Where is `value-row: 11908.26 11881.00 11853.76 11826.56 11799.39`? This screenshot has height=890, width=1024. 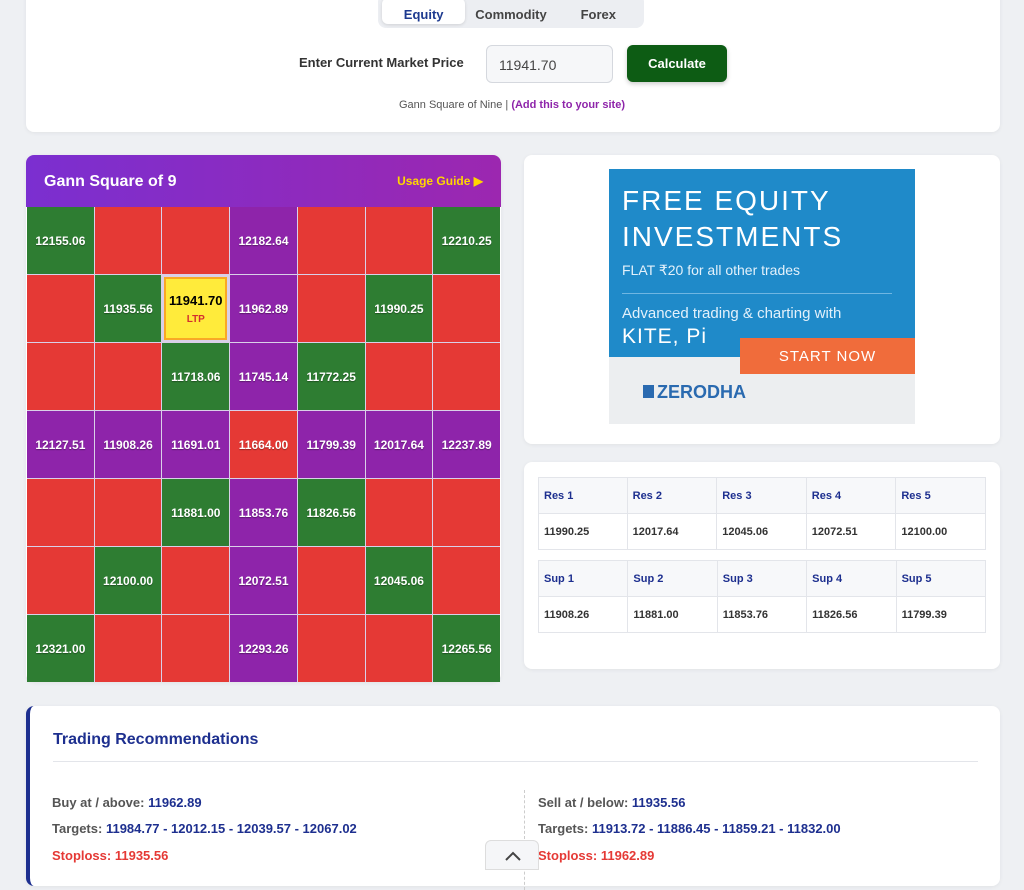
value-row: 11908.26 11881.00 11853.76 11826.56 11799.39 is located at coordinates (762, 614).